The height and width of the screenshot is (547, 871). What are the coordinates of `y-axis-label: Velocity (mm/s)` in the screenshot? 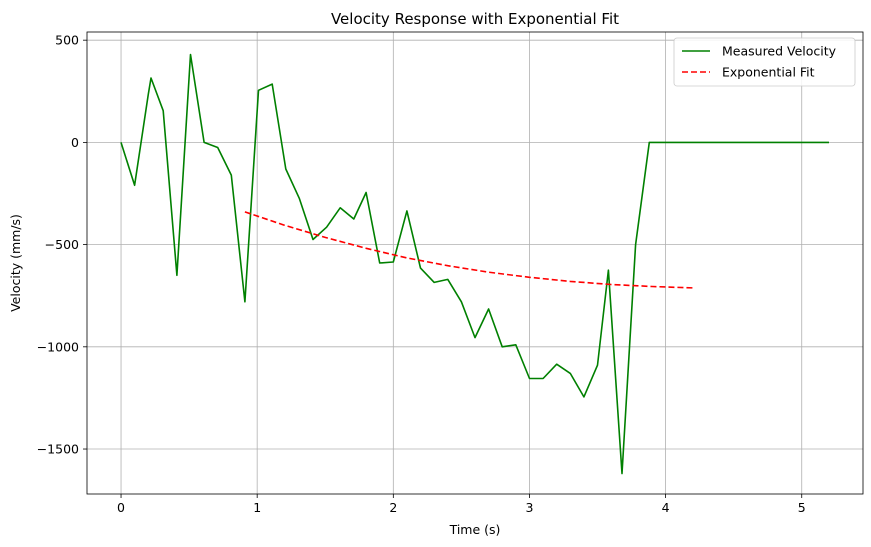 It's located at (15, 263).